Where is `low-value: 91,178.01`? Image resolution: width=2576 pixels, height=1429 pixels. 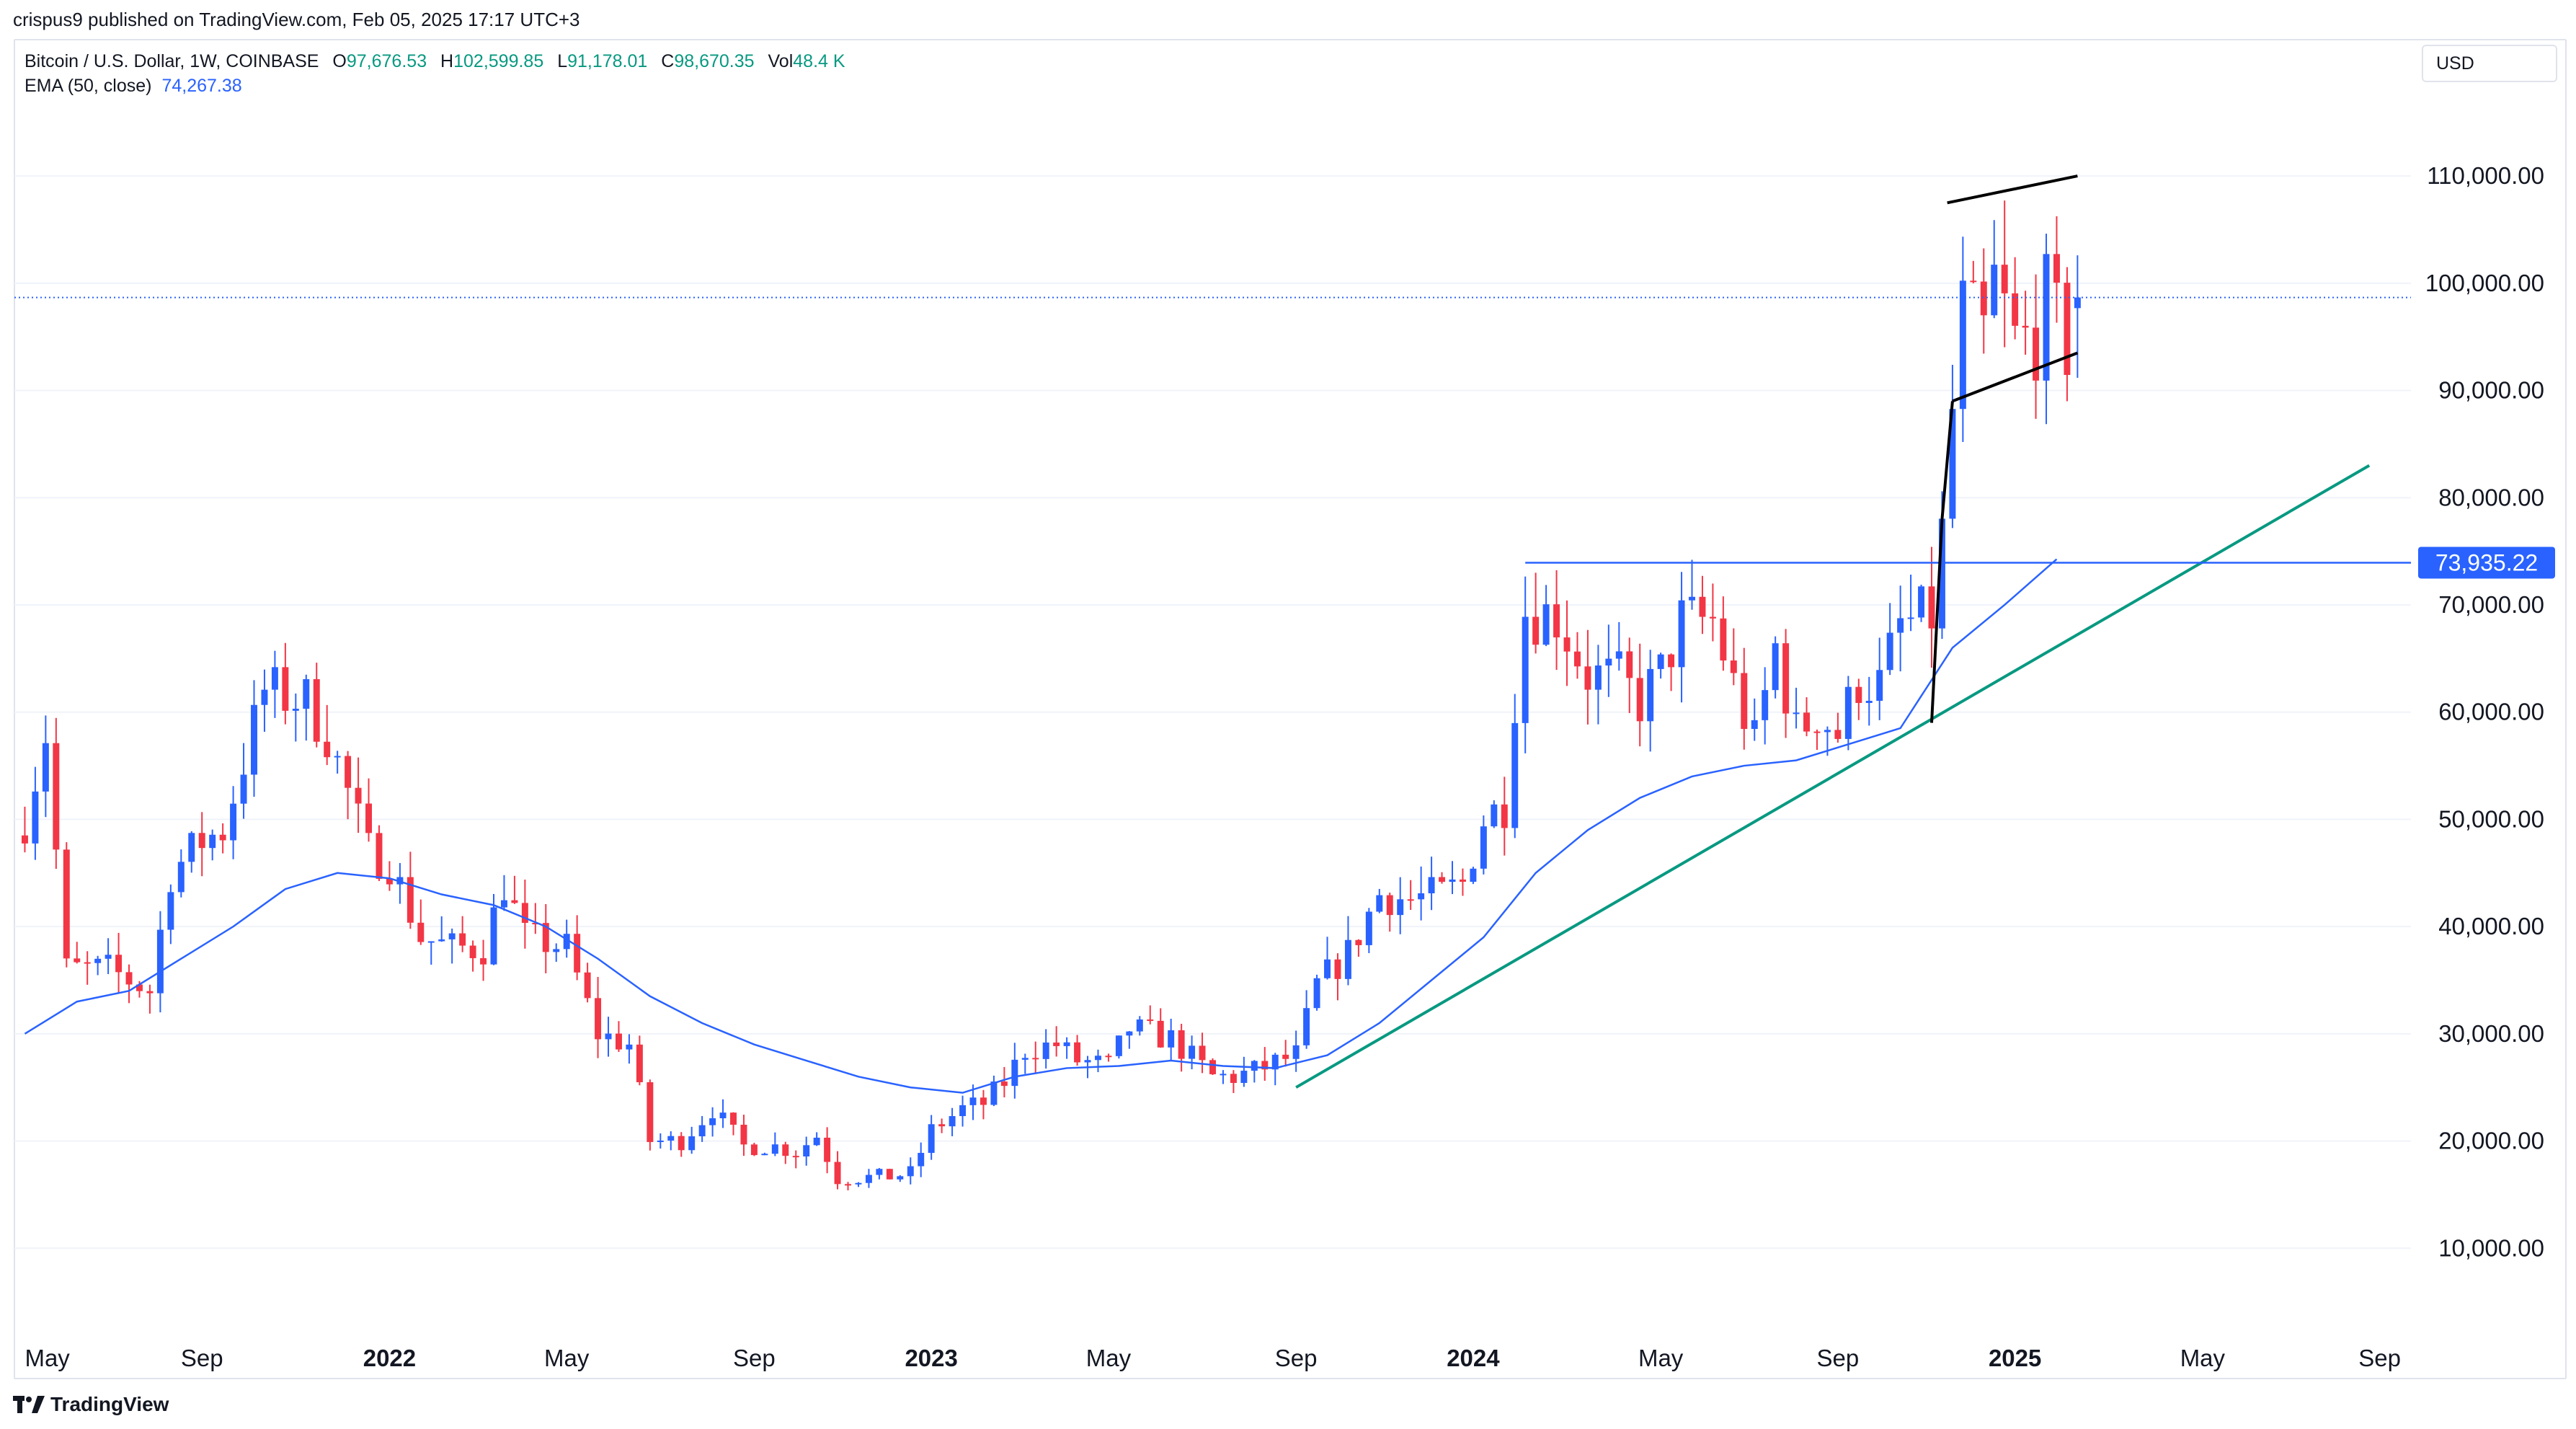 low-value: 91,178.01 is located at coordinates (607, 61).